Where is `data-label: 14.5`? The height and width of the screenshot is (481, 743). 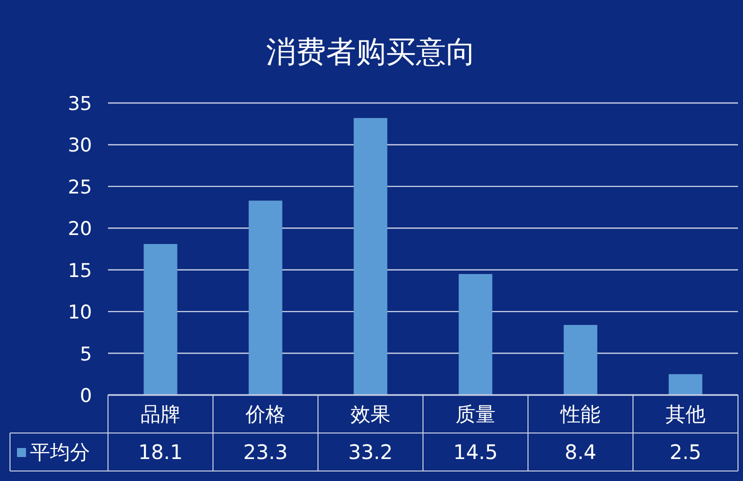 data-label: 14.5 is located at coordinates (475, 452).